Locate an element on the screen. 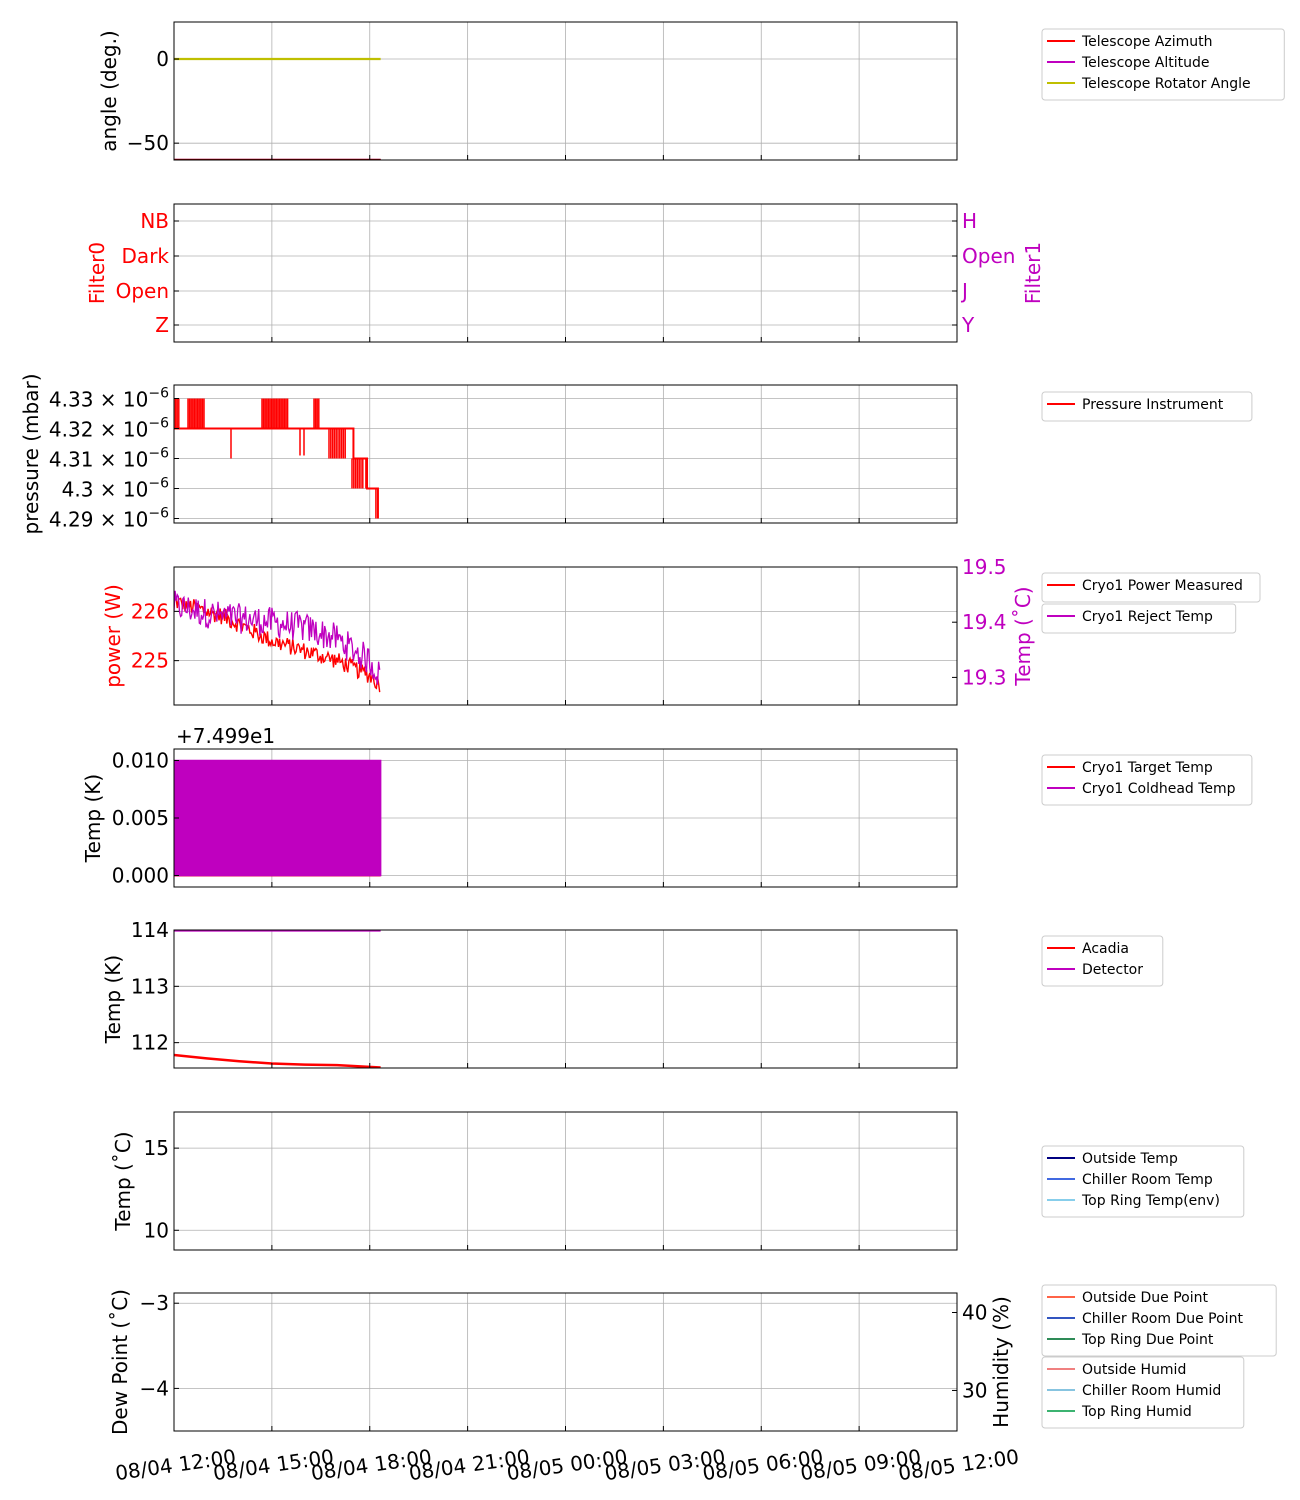 This screenshot has height=1500, width=1300. tick-mantissa: 4.31 × 10 is located at coordinates (98, 460).